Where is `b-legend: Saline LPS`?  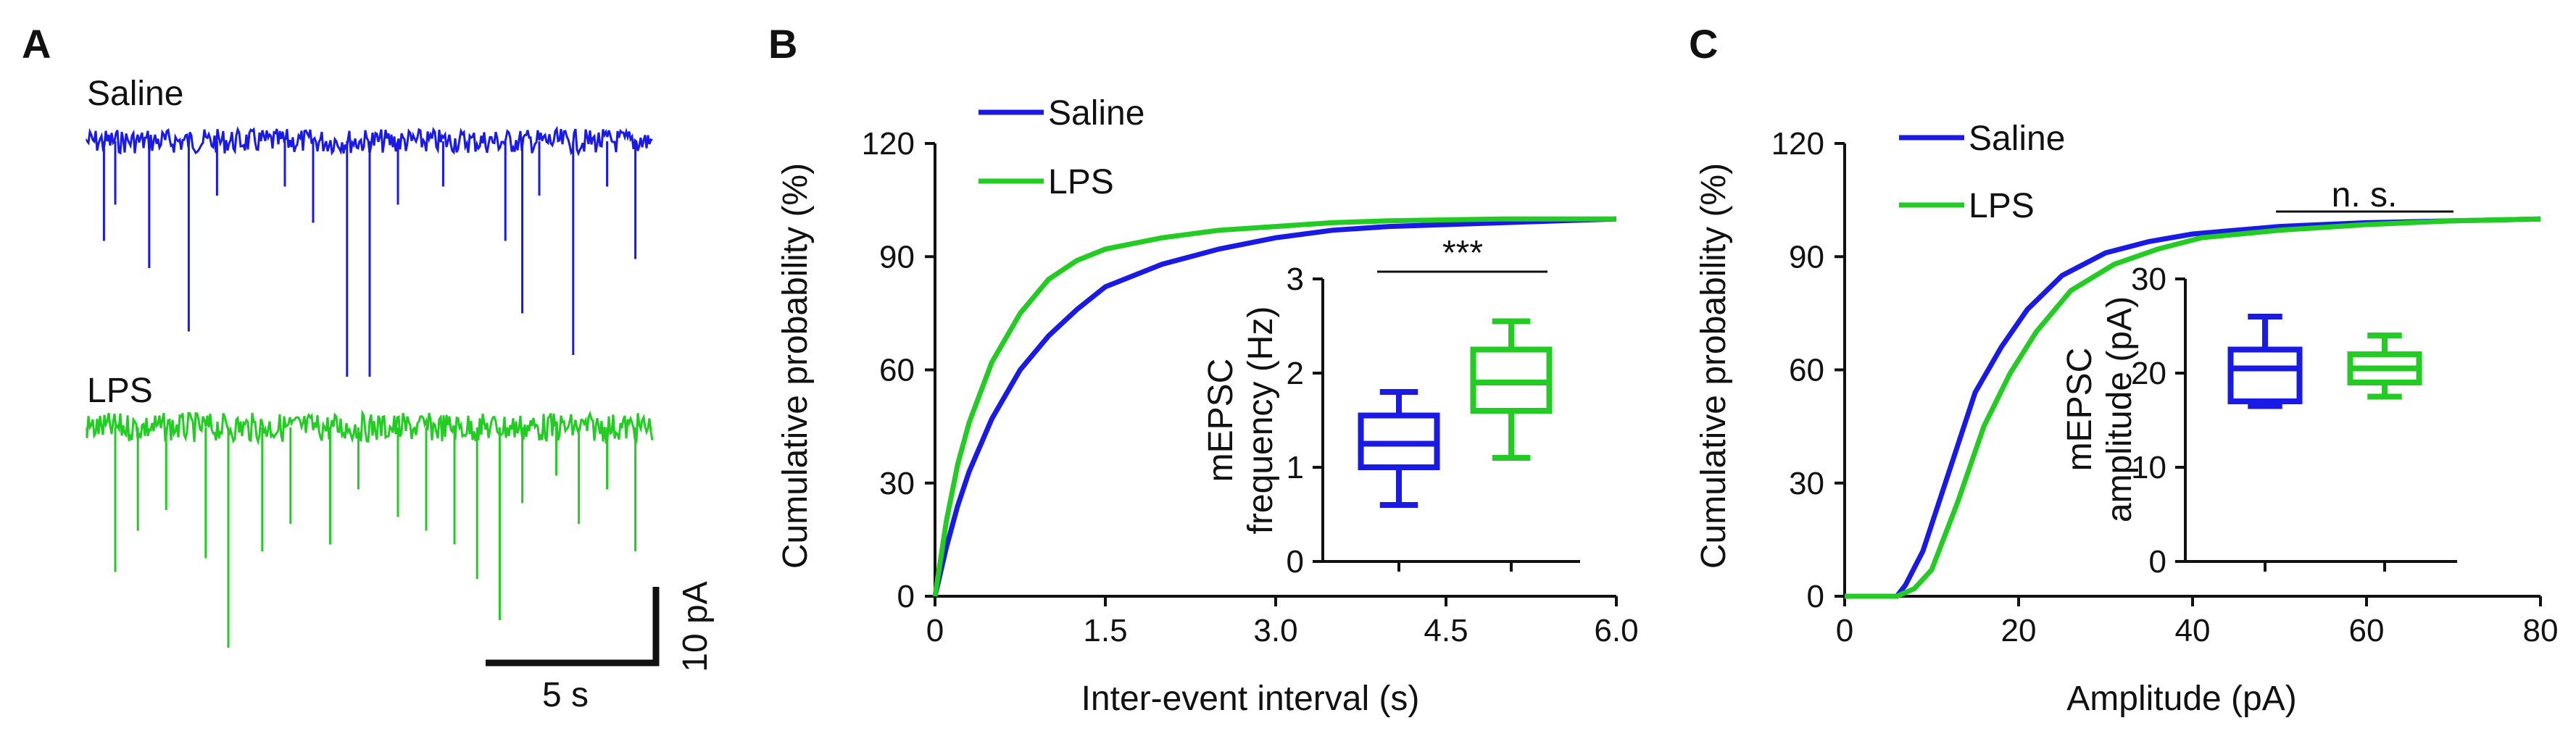 b-legend: Saline LPS is located at coordinates (1061, 147).